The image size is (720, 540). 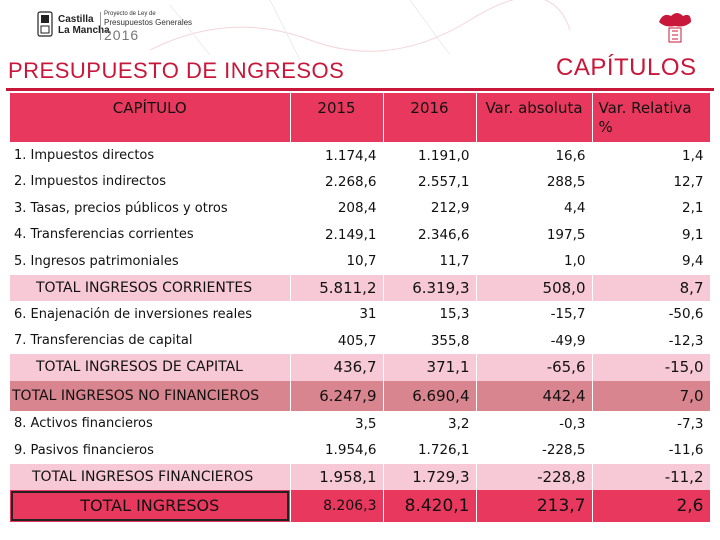 What do you see at coordinates (337, 367) in the screenshot?
I see `cell-2015: 436,7` at bounding box center [337, 367].